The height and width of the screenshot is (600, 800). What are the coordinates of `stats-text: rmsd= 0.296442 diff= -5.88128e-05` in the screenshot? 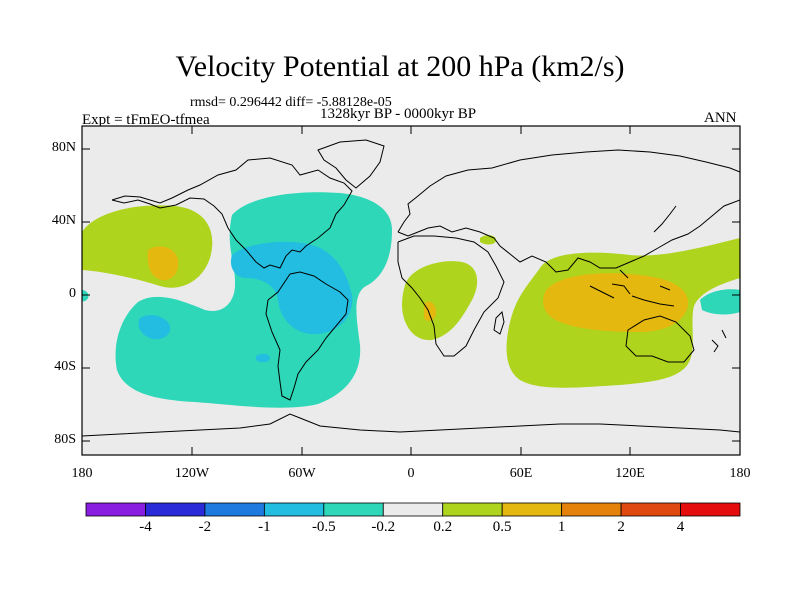 It's located at (291, 102).